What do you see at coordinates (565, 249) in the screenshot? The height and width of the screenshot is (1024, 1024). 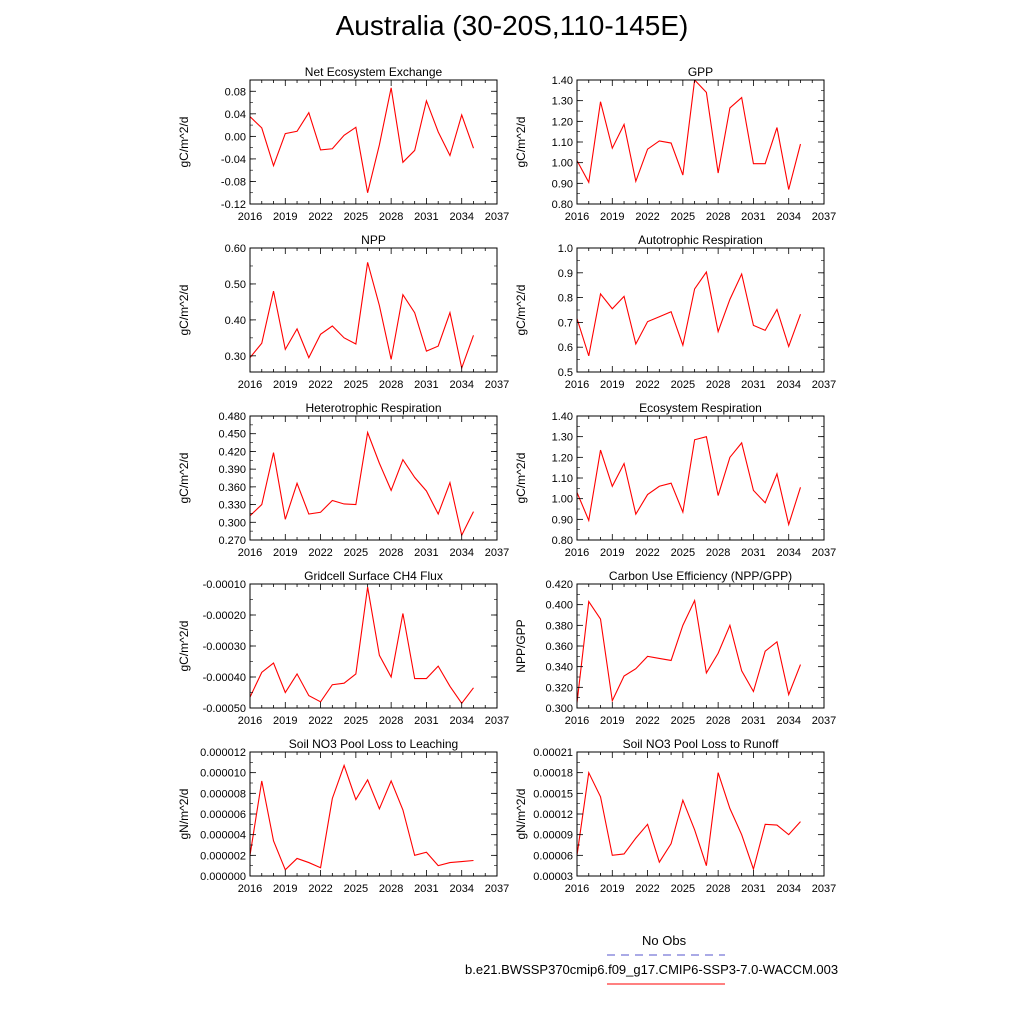 I see `y-tick-label: 1.0` at bounding box center [565, 249].